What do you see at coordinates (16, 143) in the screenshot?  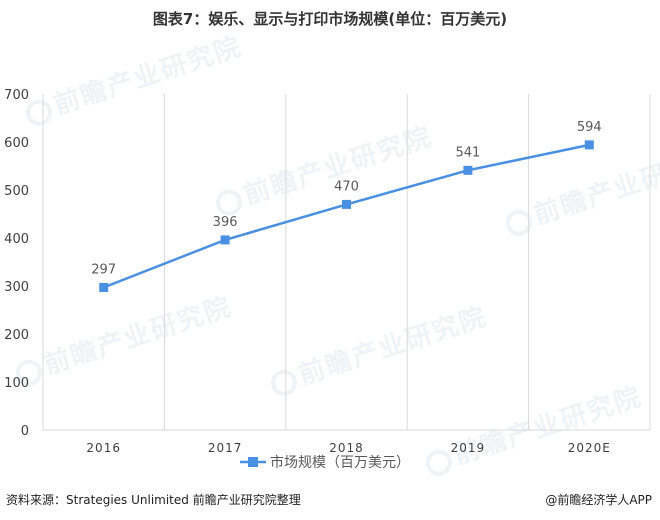 I see `y-tick-label: 600` at bounding box center [16, 143].